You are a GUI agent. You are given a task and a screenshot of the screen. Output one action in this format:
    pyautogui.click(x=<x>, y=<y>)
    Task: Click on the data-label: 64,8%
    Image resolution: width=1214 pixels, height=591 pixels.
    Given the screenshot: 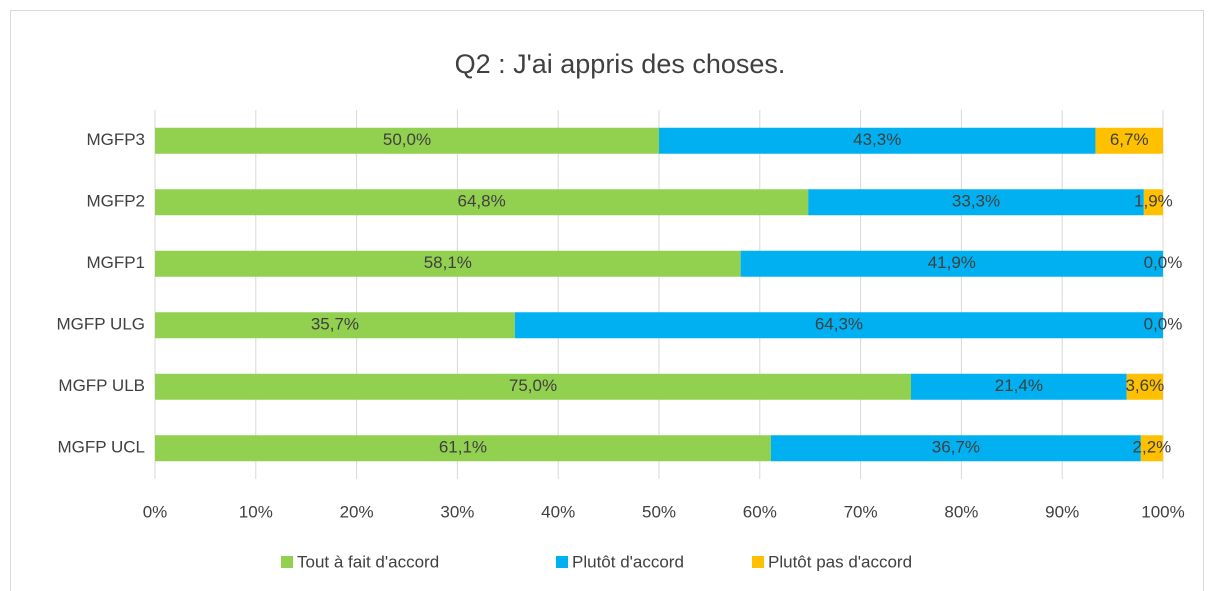 What is the action you would take?
    pyautogui.click(x=481, y=201)
    